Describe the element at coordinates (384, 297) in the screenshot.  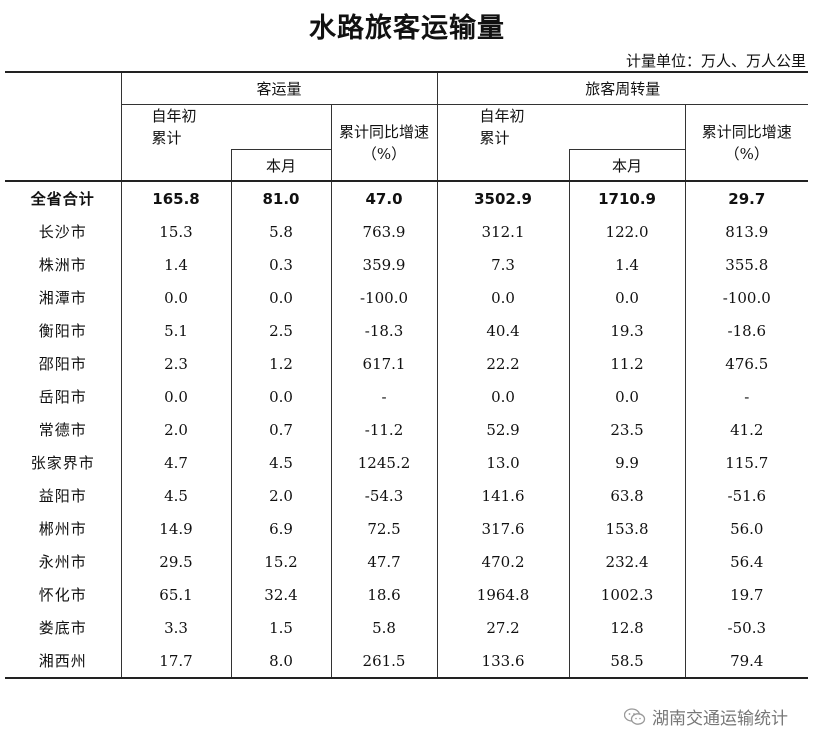
I see `pv-yoy-cell: -100.0` at that location.